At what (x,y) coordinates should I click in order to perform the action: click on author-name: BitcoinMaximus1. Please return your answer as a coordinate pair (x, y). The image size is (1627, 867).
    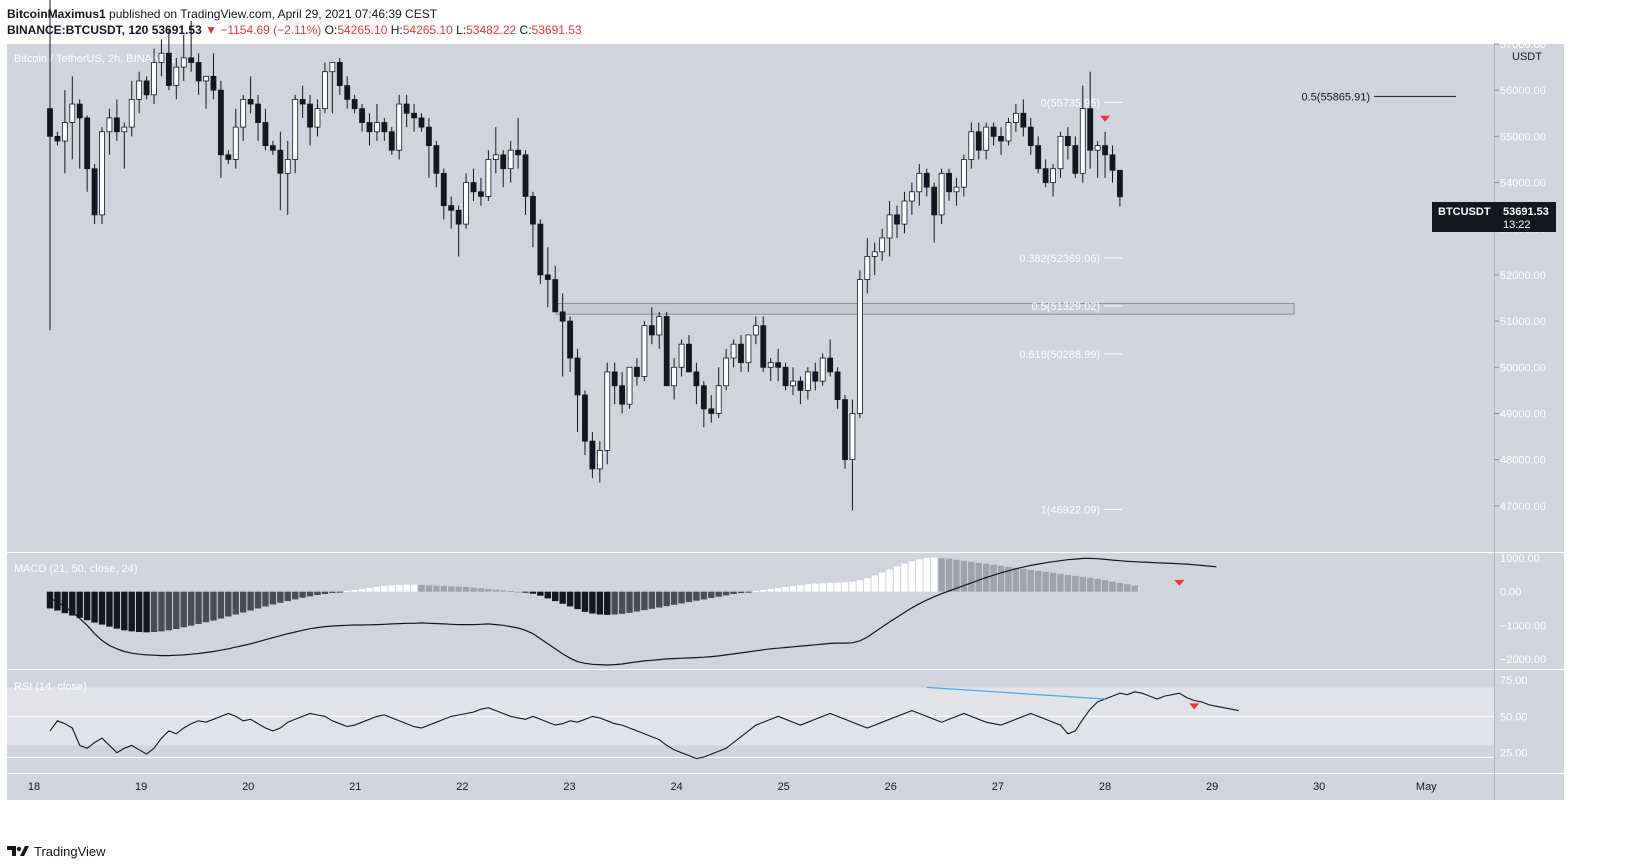
    Looking at the image, I should click on (56, 14).